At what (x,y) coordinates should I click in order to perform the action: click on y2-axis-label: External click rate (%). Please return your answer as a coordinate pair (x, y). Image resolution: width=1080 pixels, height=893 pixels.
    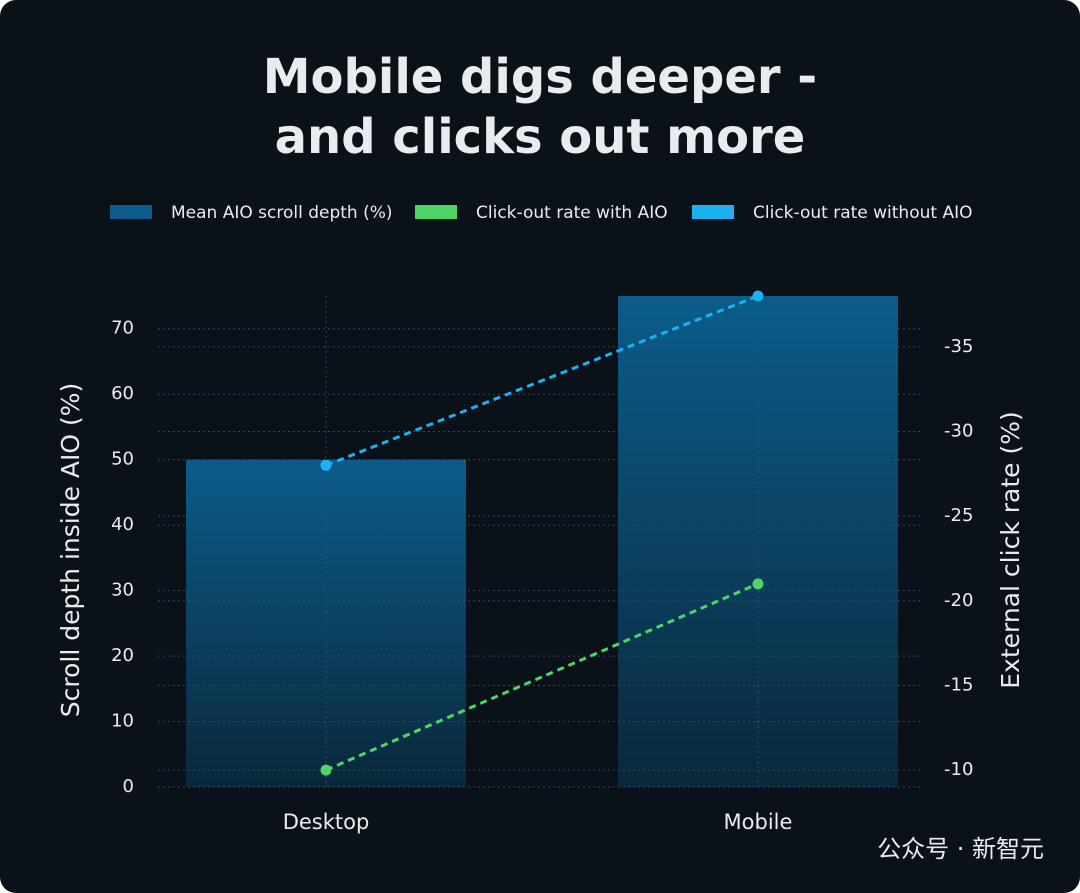
    Looking at the image, I should click on (1010, 549).